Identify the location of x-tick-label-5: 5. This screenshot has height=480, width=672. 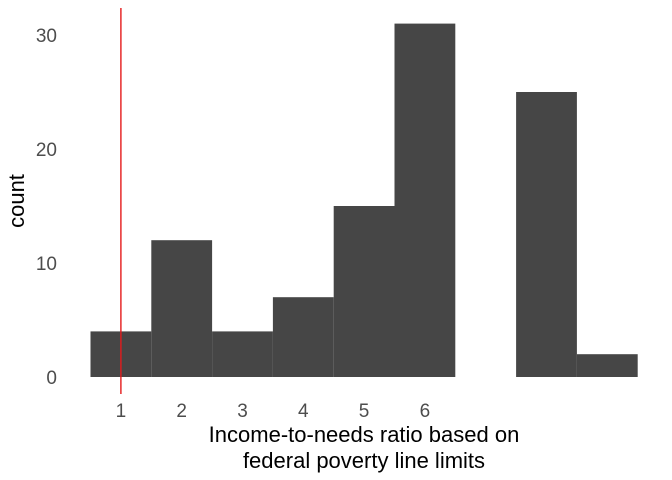
(364, 411).